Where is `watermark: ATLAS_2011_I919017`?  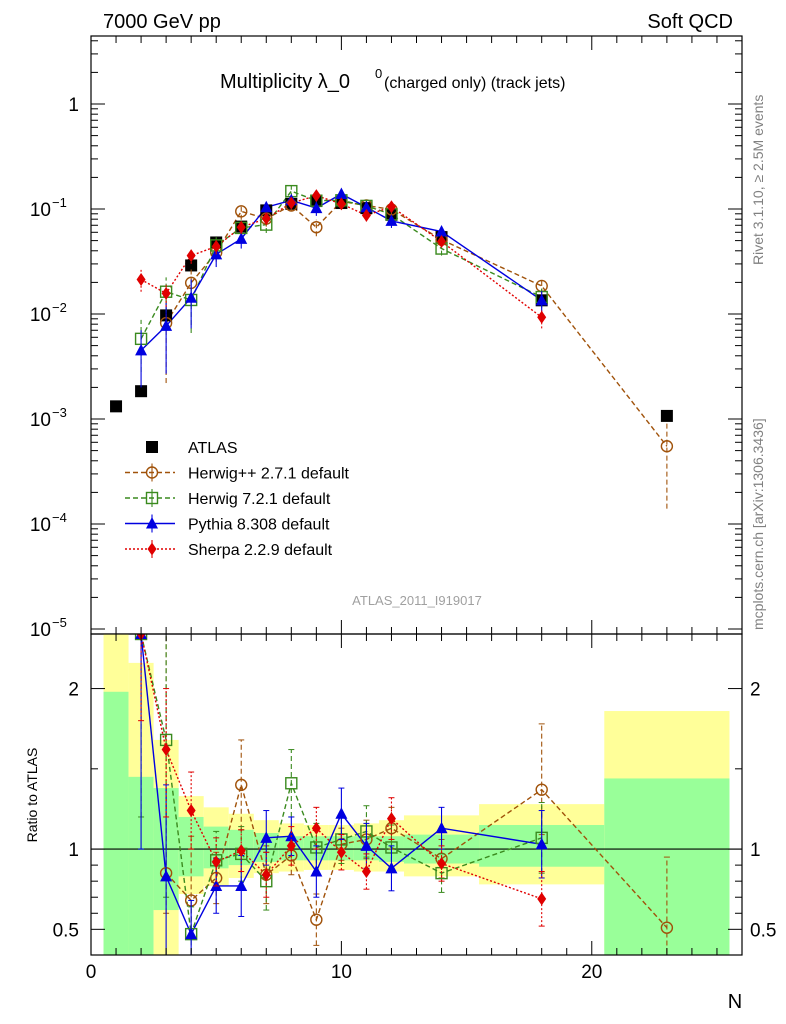
watermark: ATLAS_2011_I919017 is located at coordinates (417, 600).